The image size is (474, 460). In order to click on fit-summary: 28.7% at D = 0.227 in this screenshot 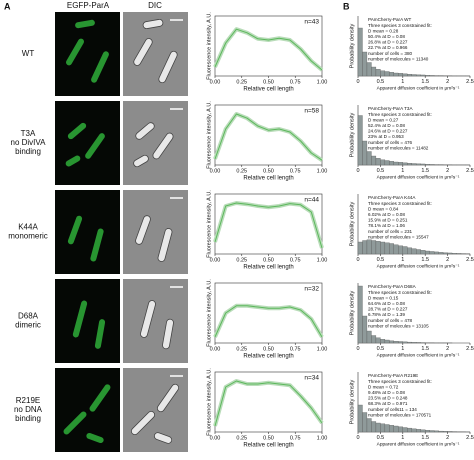, I will do `click(388, 309)`.